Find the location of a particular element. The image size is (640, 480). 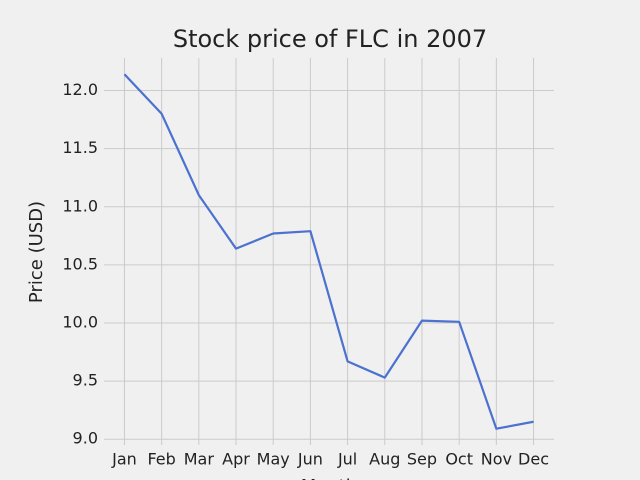

x-tick-label: Feb is located at coordinates (161, 459).